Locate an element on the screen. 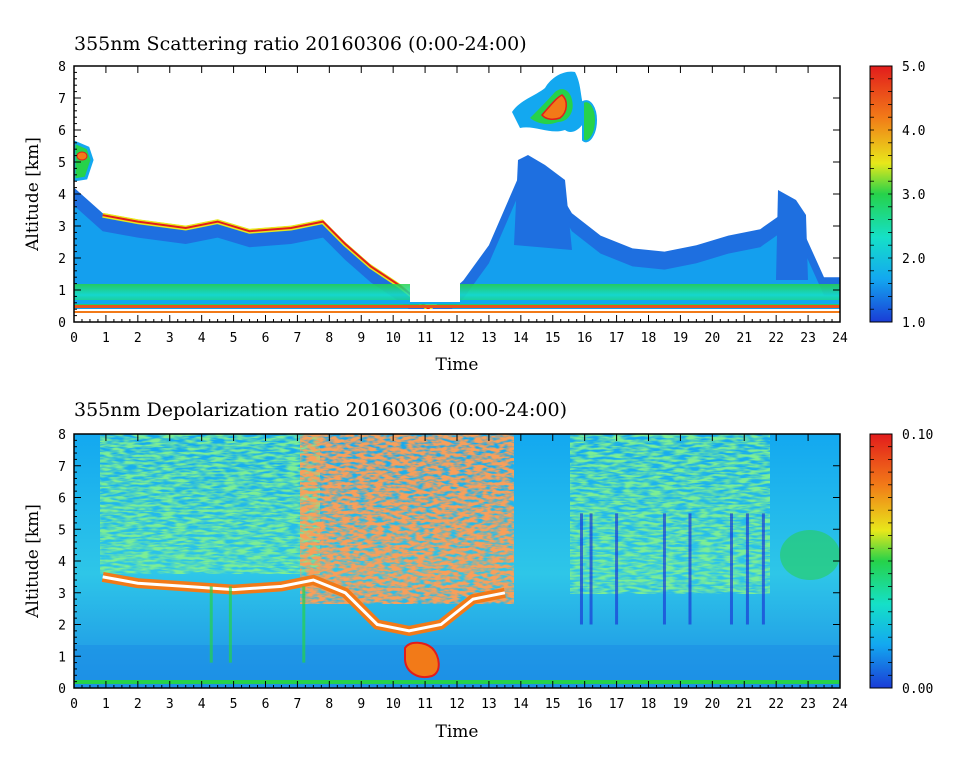 Image resolution: width=960 pixels, height=770 pixels. noise-field-right is located at coordinates (670, 514).